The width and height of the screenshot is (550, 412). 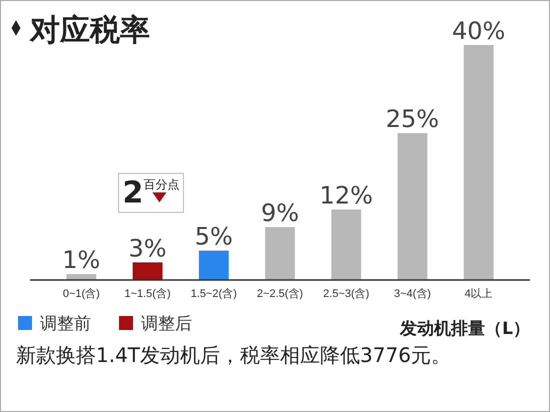 What do you see at coordinates (464, 329) in the screenshot?
I see `x-axis-title: 发动机排量（L）` at bounding box center [464, 329].